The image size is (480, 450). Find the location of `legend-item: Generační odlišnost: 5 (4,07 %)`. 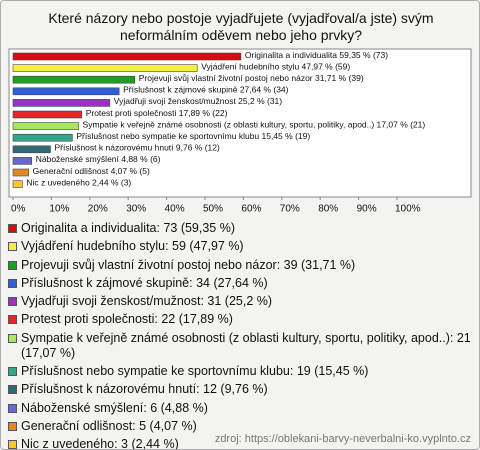

legend-item: Generační odlišnost: 5 (4,07 %) is located at coordinates (240, 426).